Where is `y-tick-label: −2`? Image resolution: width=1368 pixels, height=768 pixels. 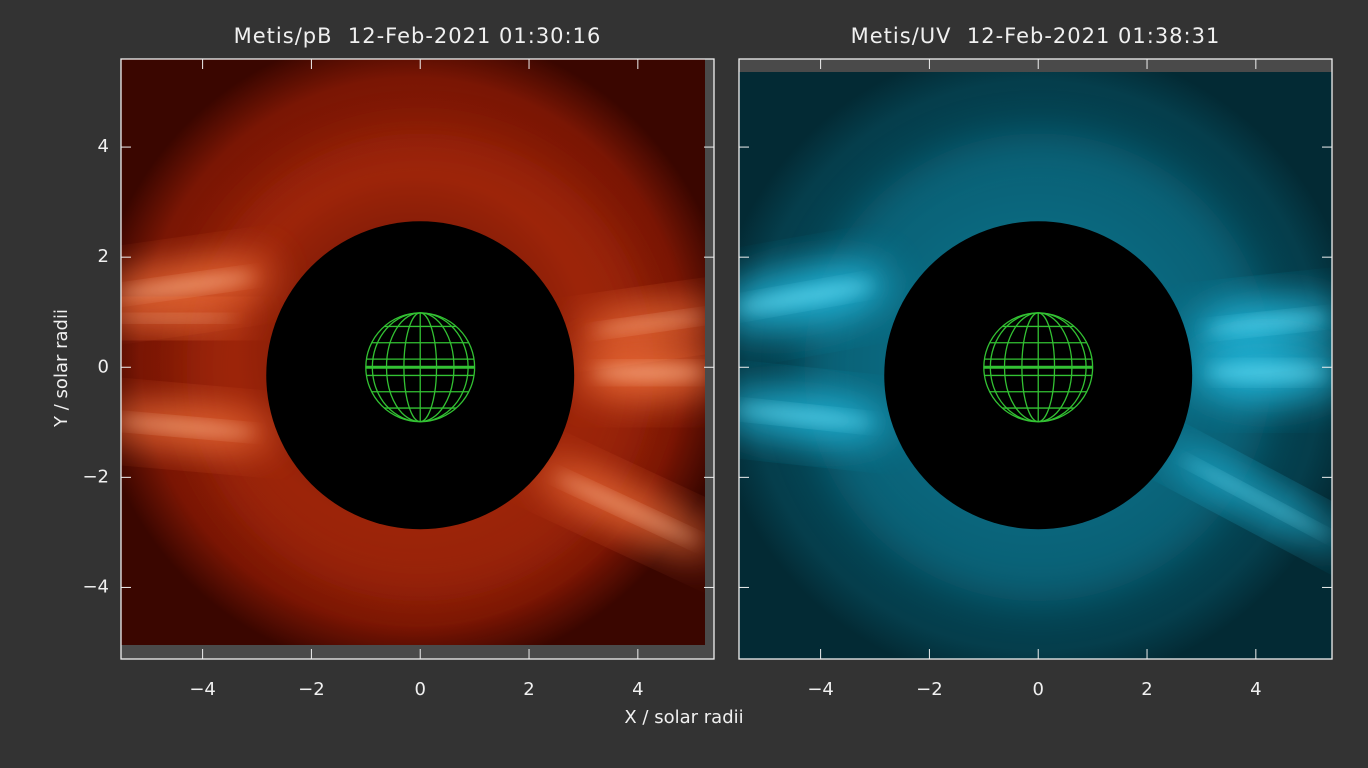 y-tick-label: −2 is located at coordinates (95, 476).